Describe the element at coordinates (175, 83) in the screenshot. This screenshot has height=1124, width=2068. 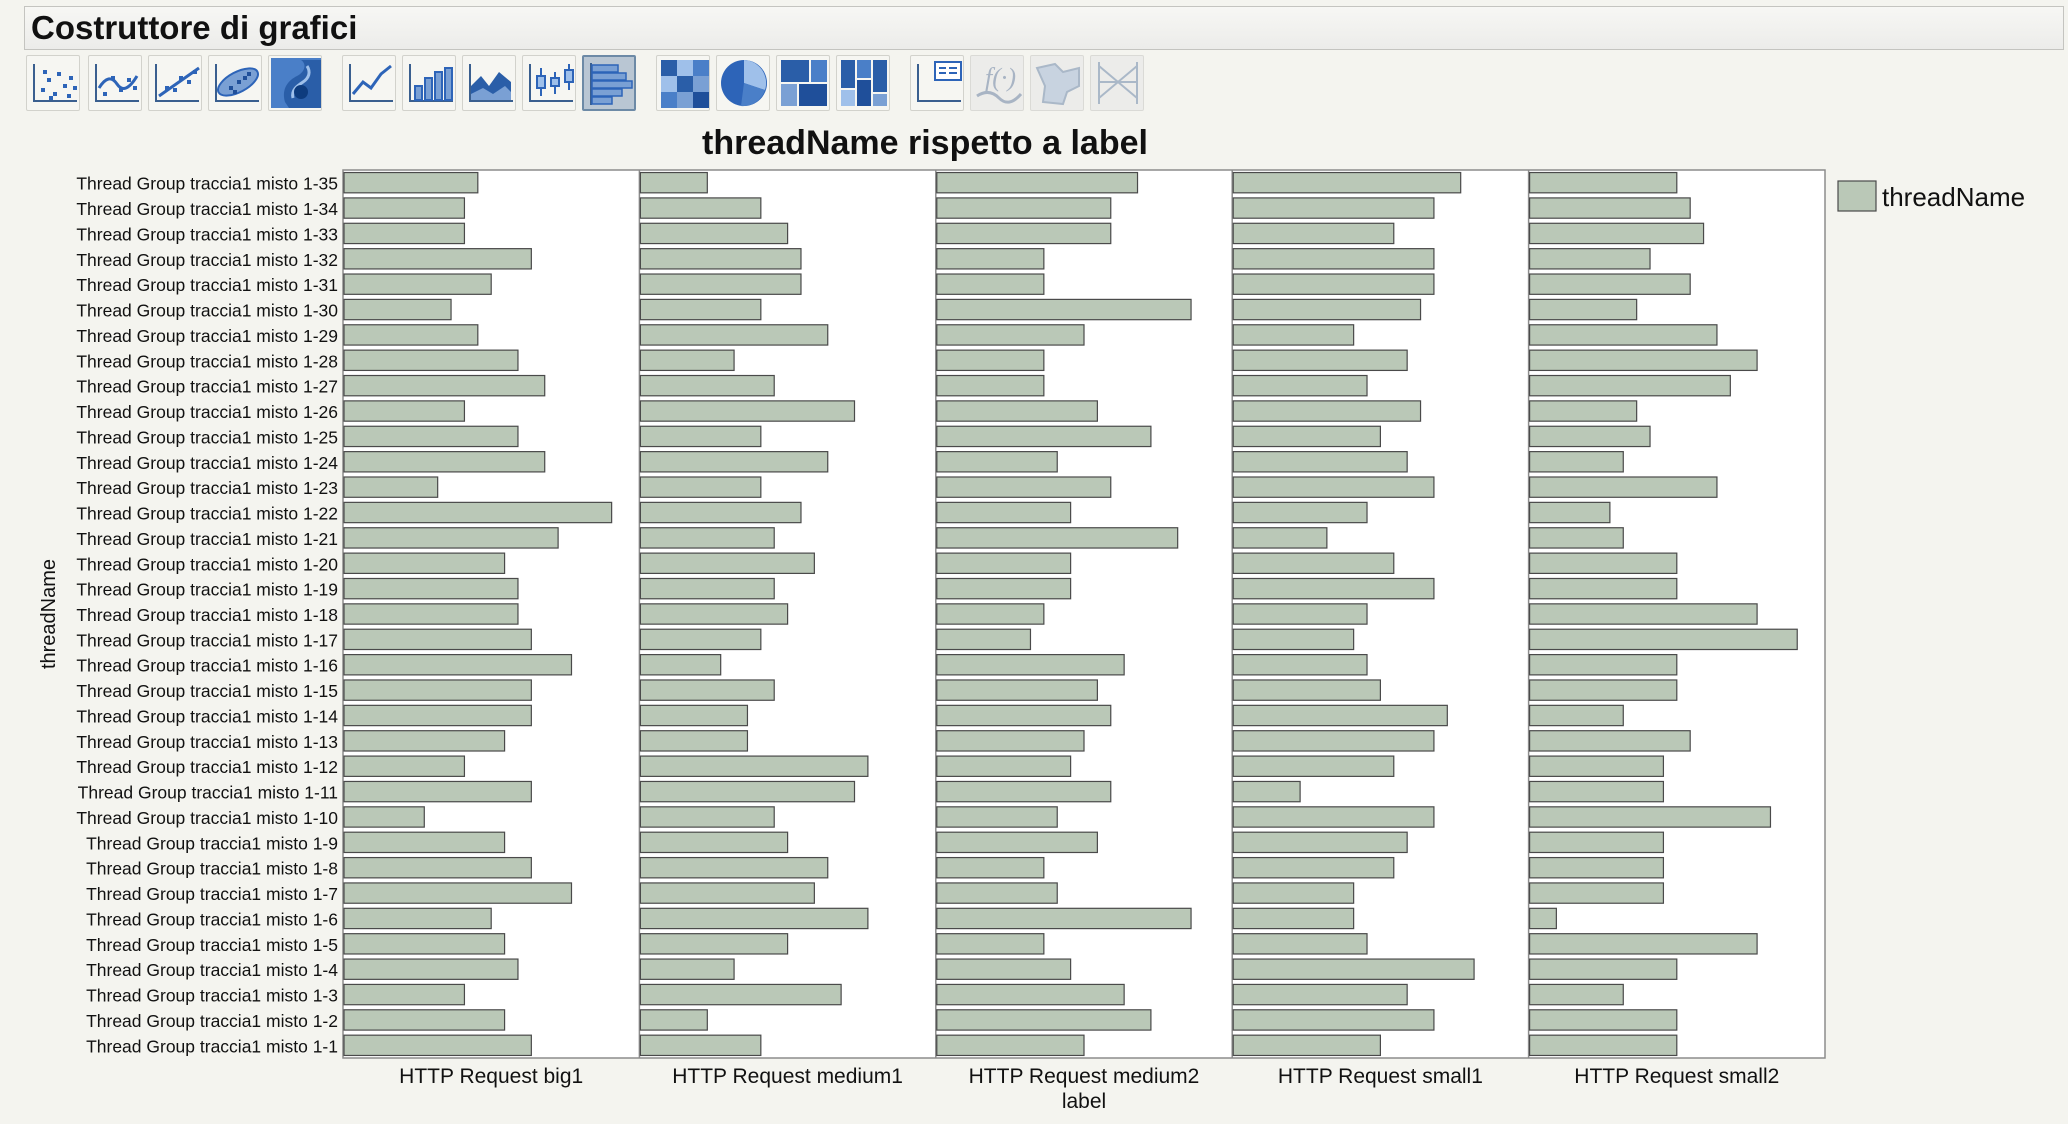
I see `line-of-fit-tool-button` at that location.